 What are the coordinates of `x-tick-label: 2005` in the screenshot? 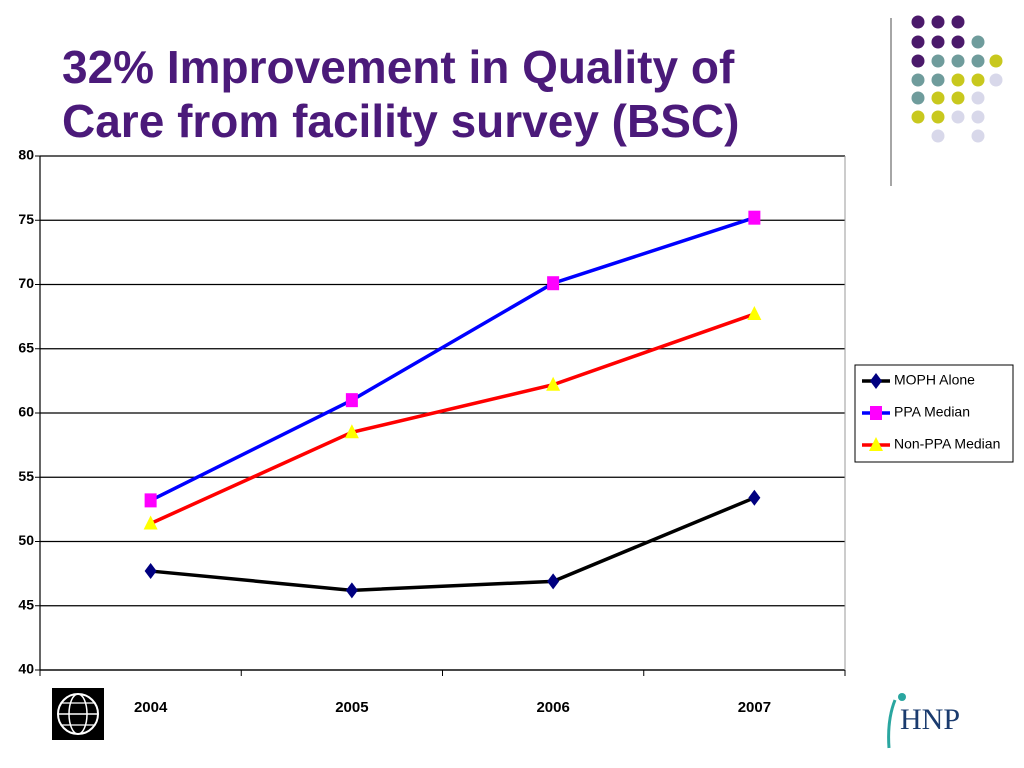 It's located at (351, 707).